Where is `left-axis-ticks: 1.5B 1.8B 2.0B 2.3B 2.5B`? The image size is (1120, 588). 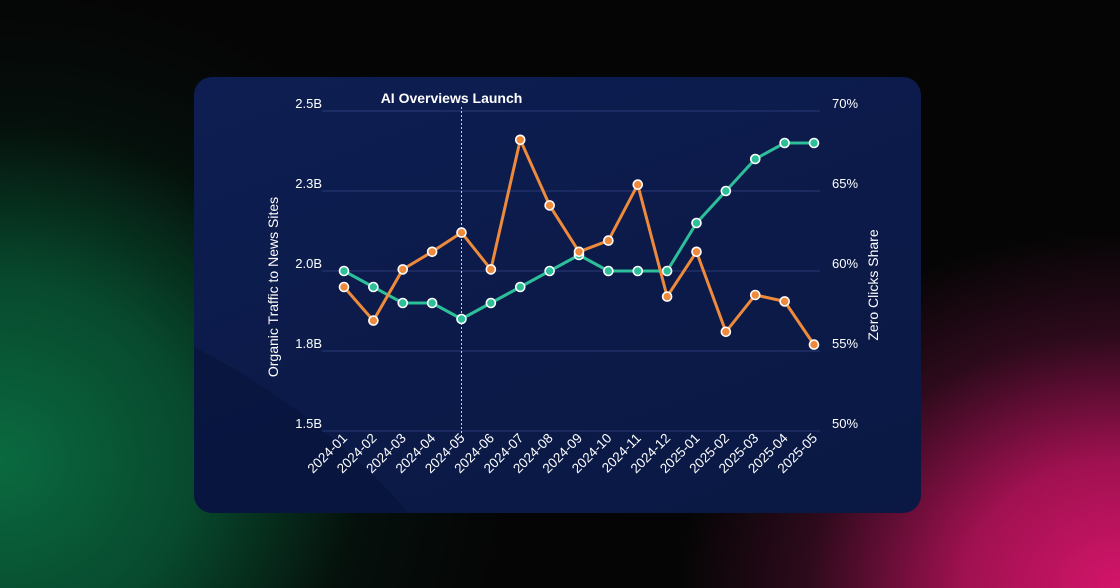 left-axis-ticks: 1.5B 1.8B 2.0B 2.3B 2.5B is located at coordinates (308, 263).